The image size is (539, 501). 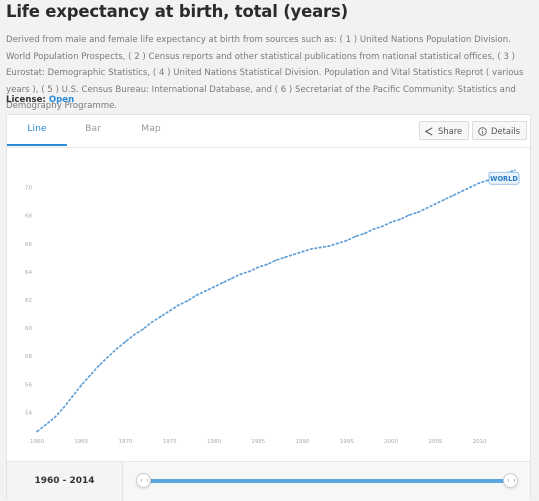 What do you see at coordinates (28, 217) in the screenshot?
I see `y-tick-label: 68` at bounding box center [28, 217].